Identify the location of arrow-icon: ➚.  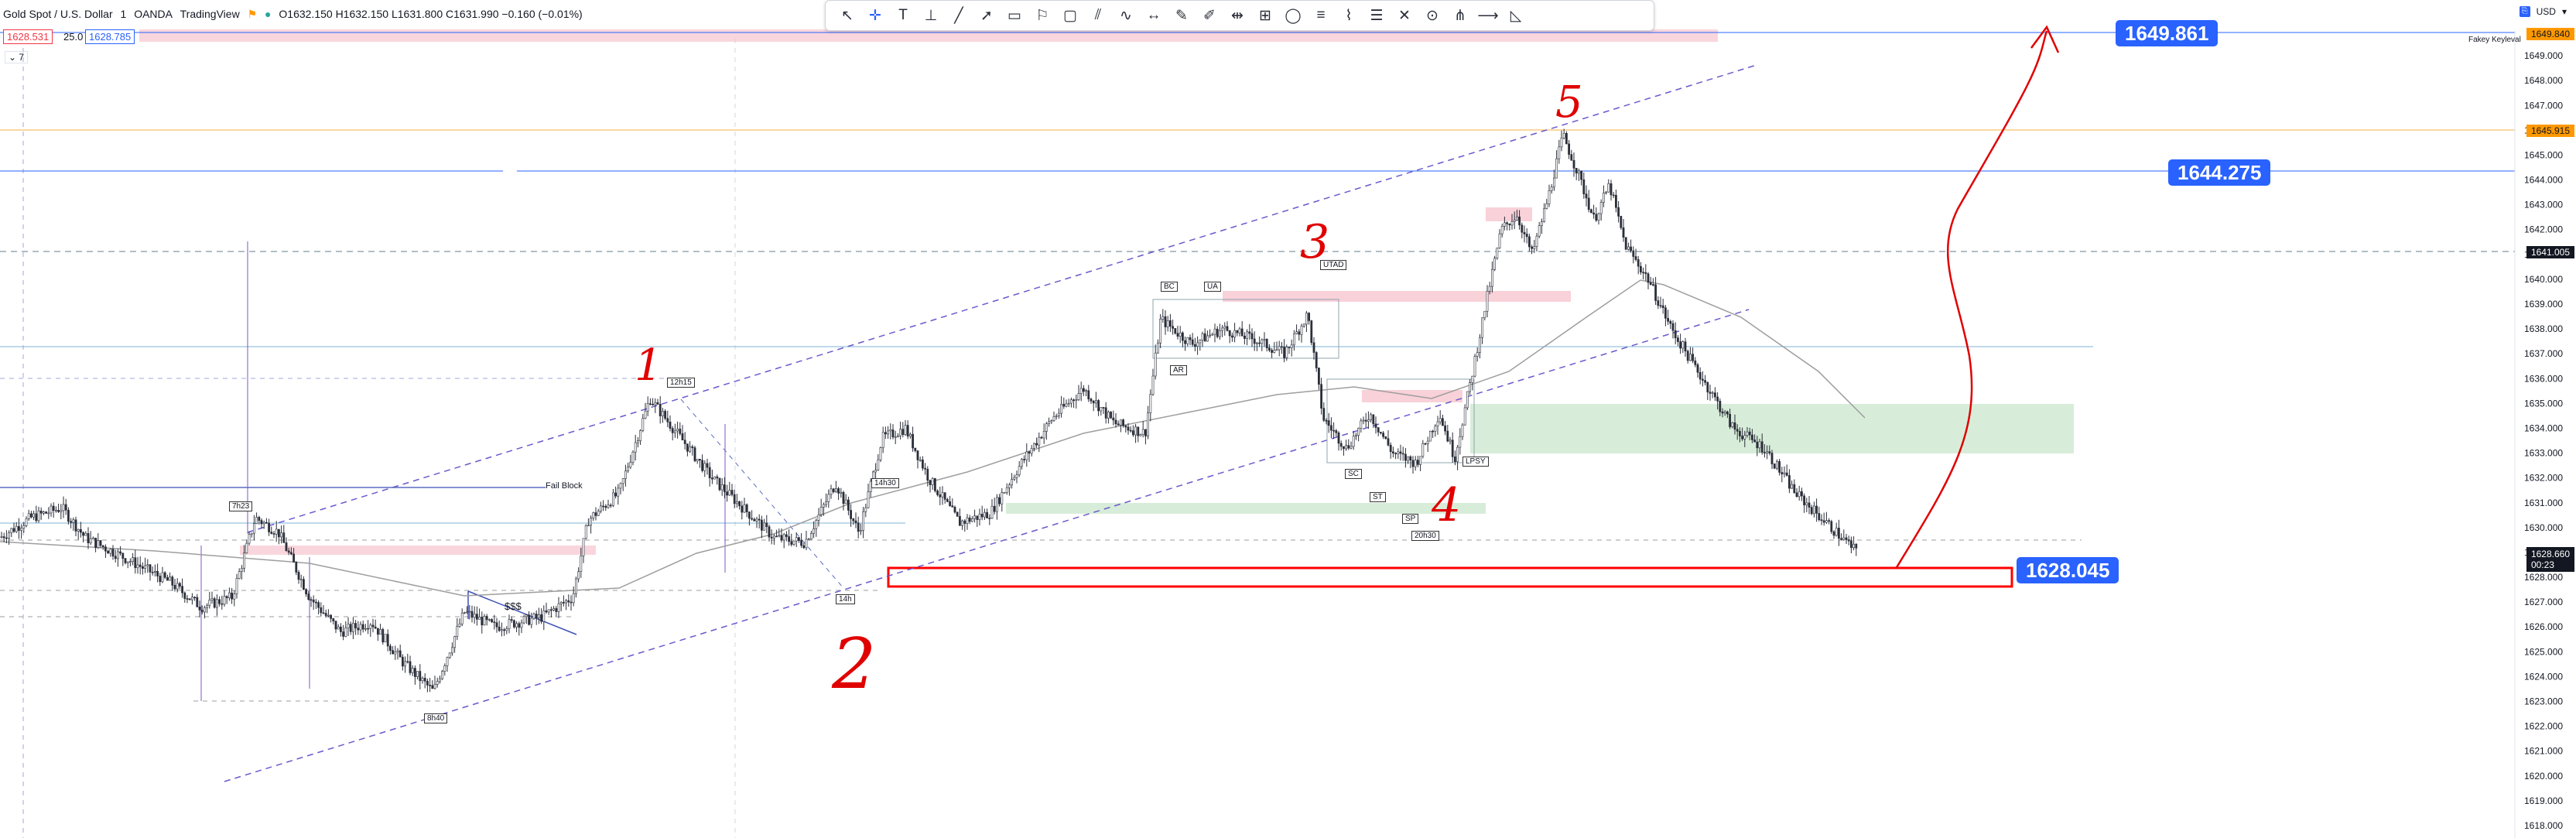
(987, 16).